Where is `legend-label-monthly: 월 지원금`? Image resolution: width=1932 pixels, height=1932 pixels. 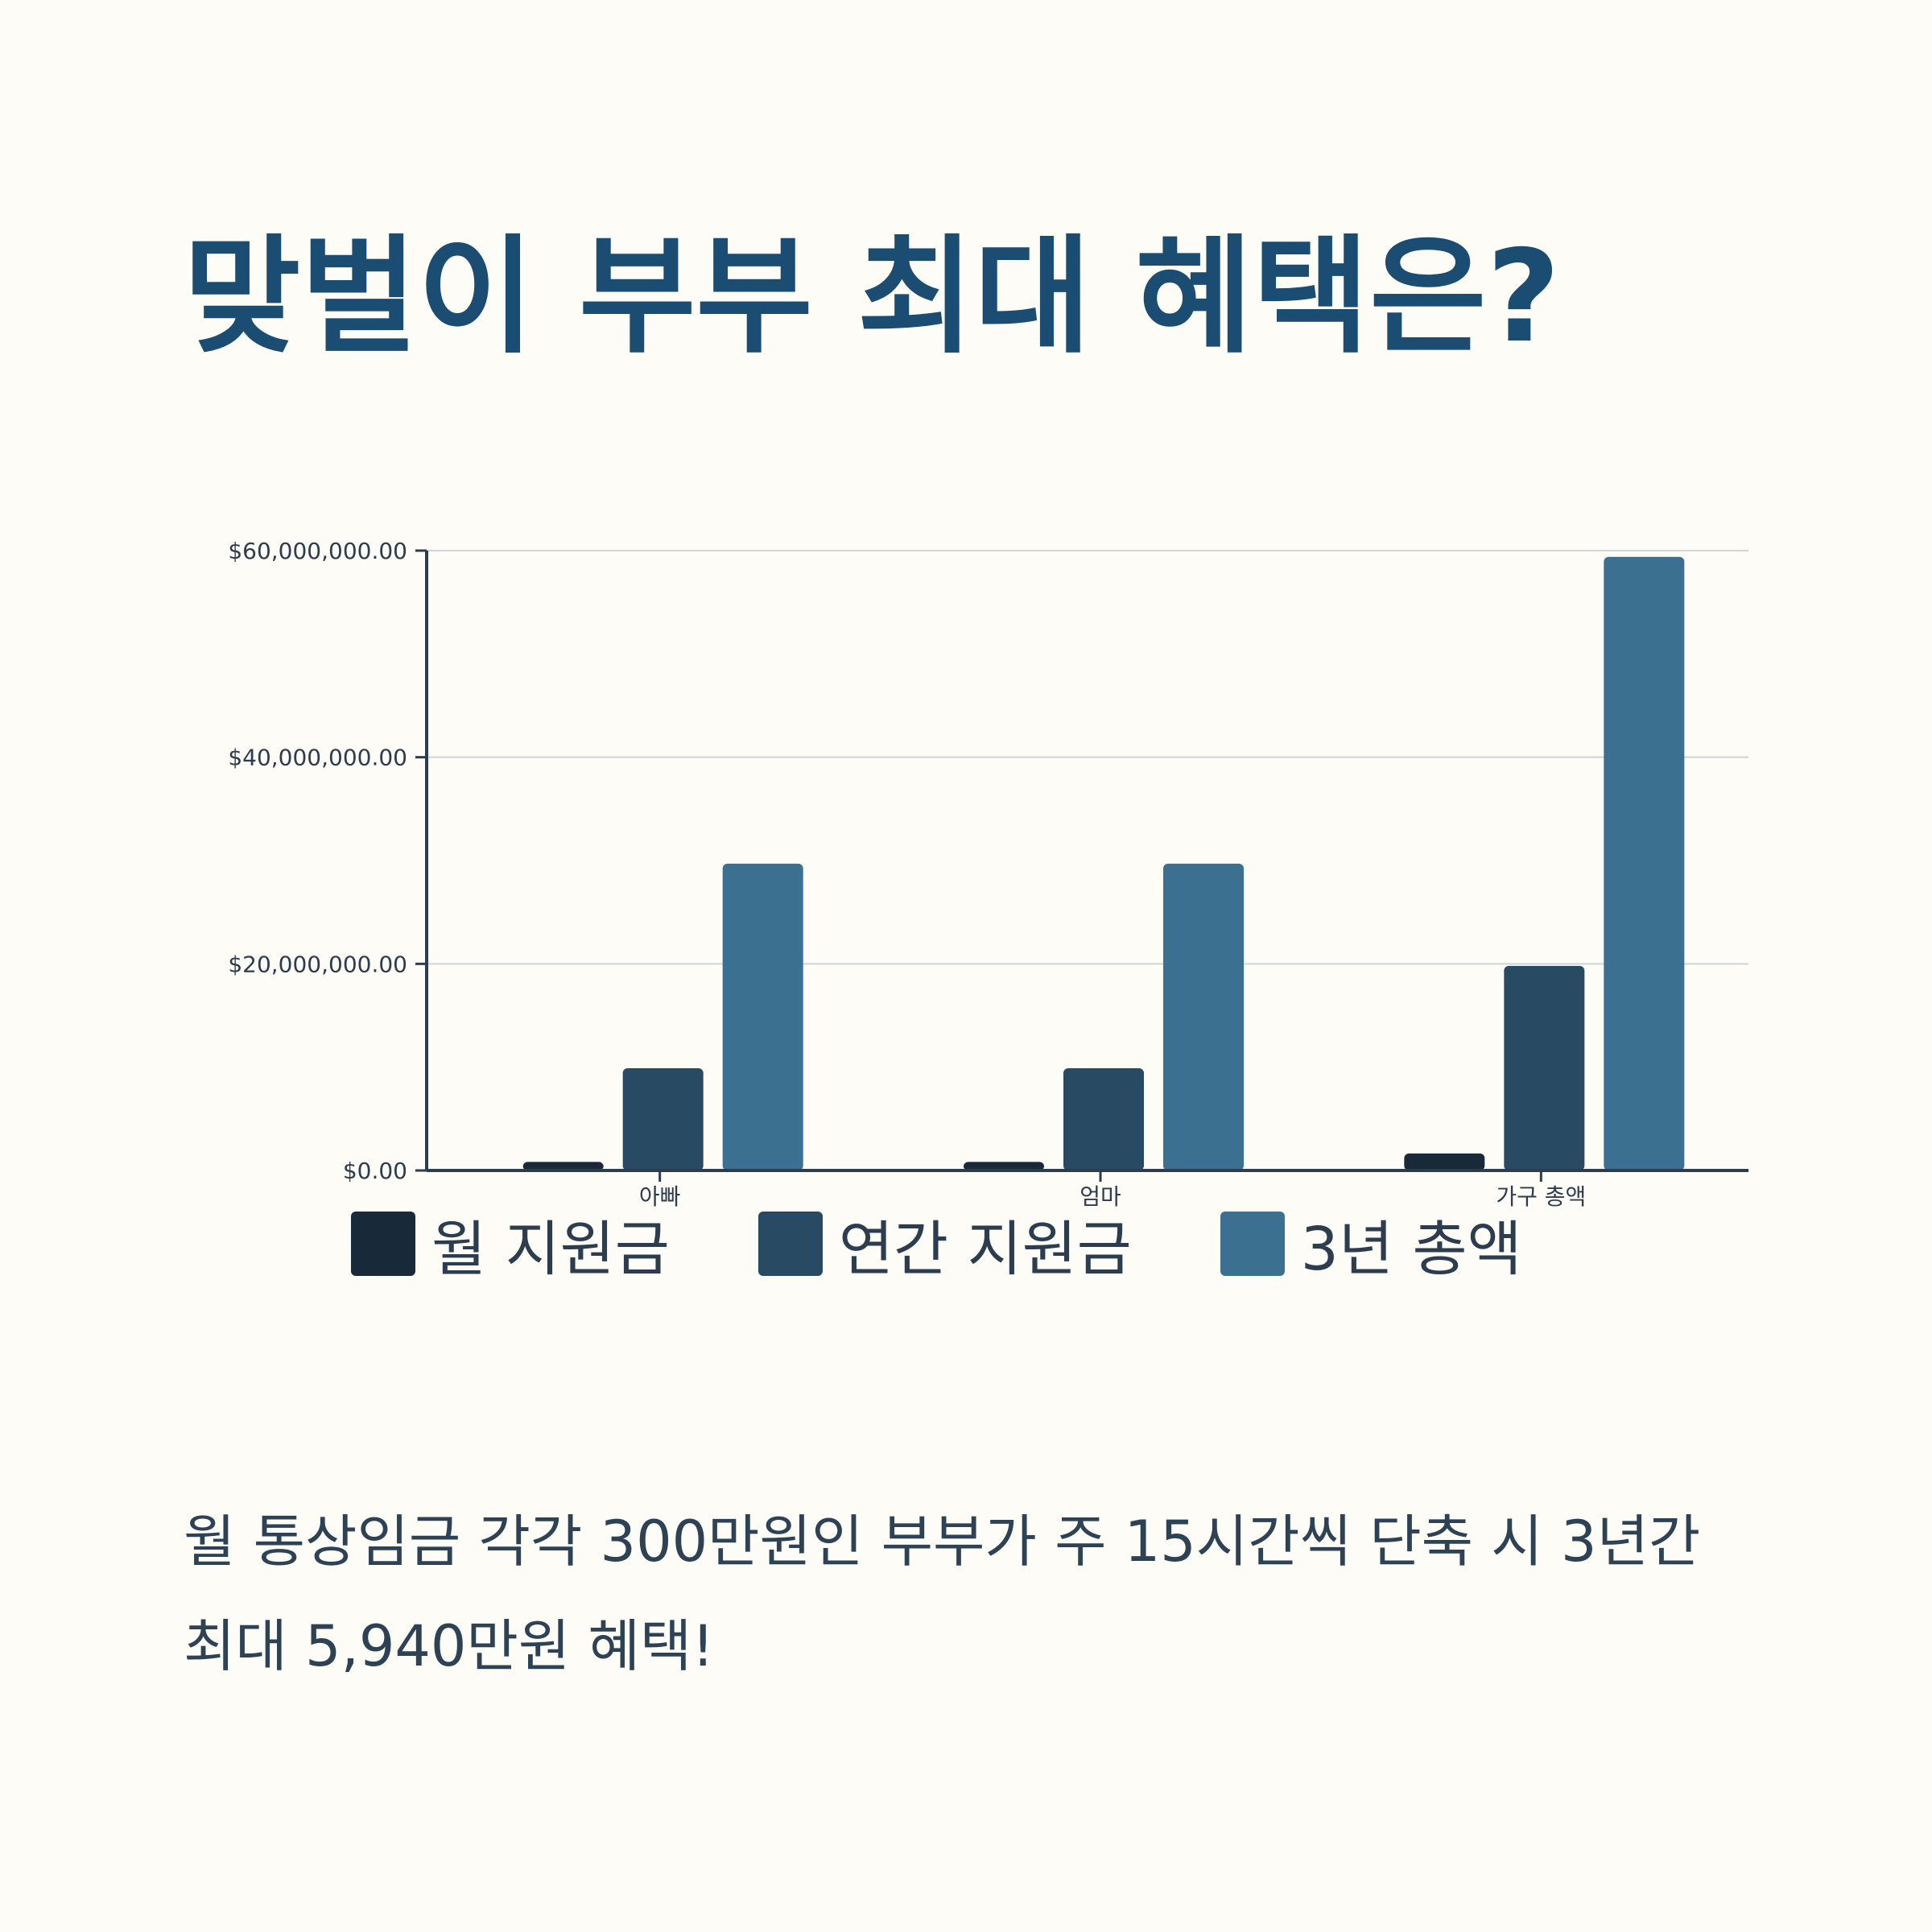
legend-label-monthly: 월 지원금 is located at coordinates (550, 1249).